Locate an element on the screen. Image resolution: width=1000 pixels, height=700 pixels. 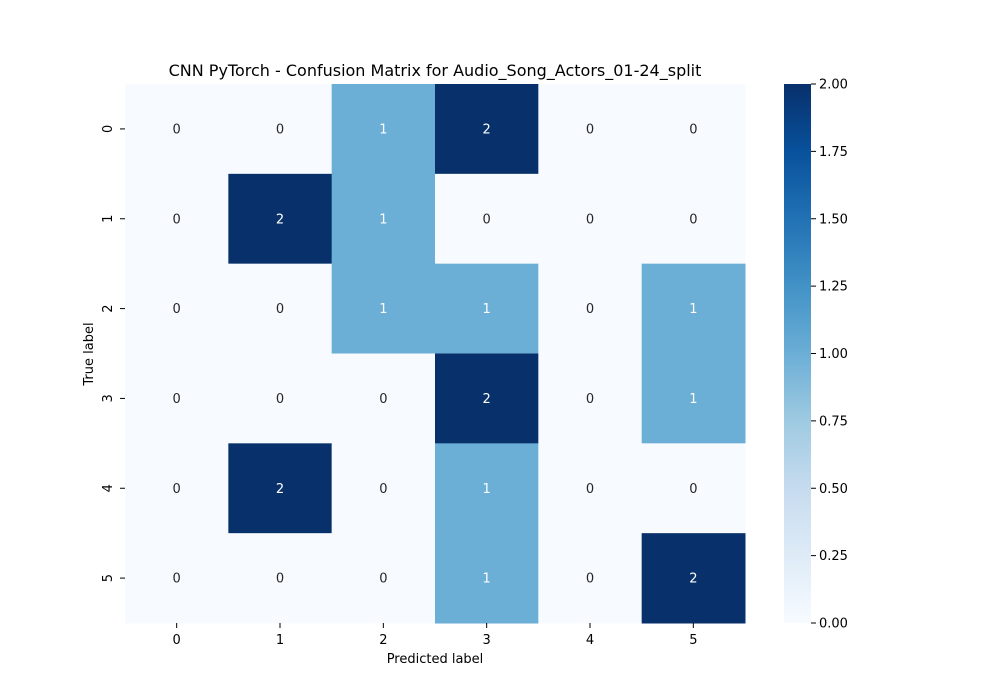
colorbar-tick-label: 1.50 is located at coordinates (833, 219).